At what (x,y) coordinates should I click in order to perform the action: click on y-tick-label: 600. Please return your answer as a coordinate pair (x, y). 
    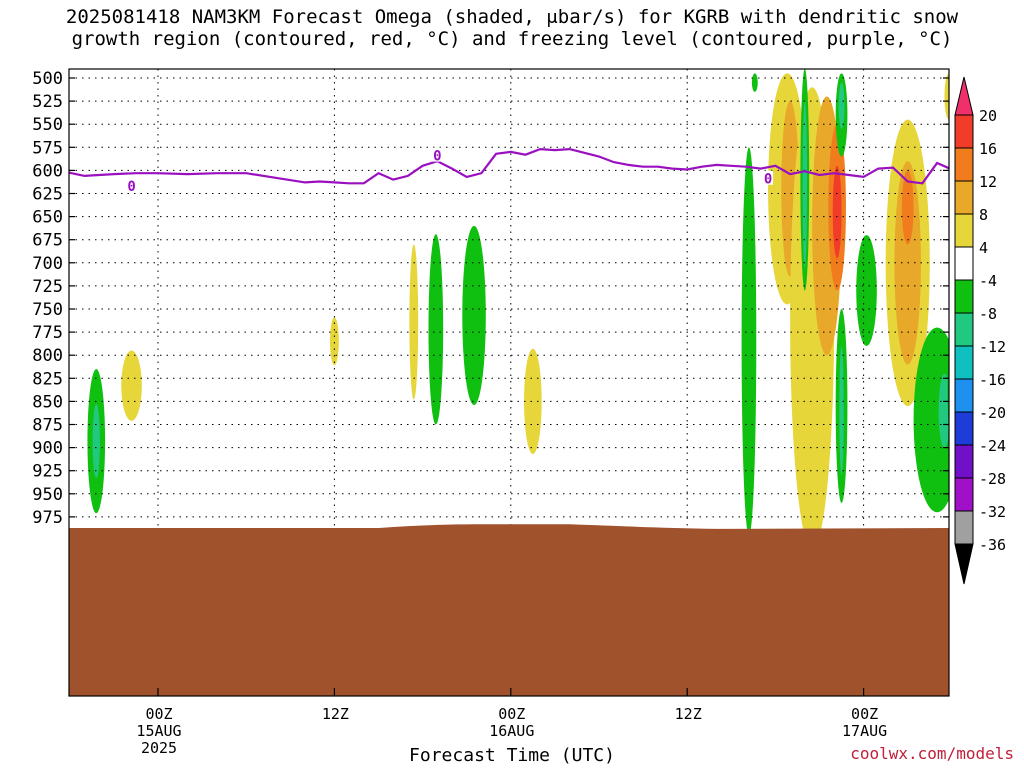
    Looking at the image, I should click on (47, 171).